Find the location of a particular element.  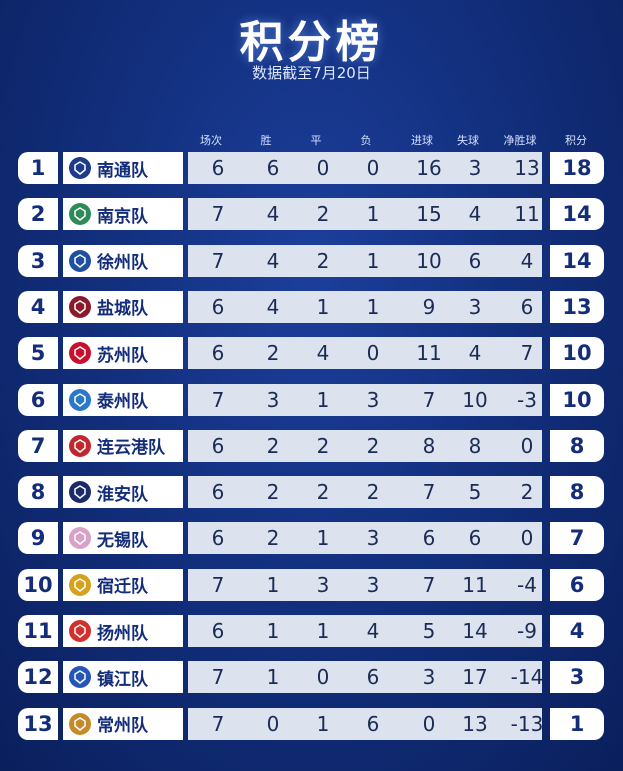

stat-lost: 3 is located at coordinates (373, 538).